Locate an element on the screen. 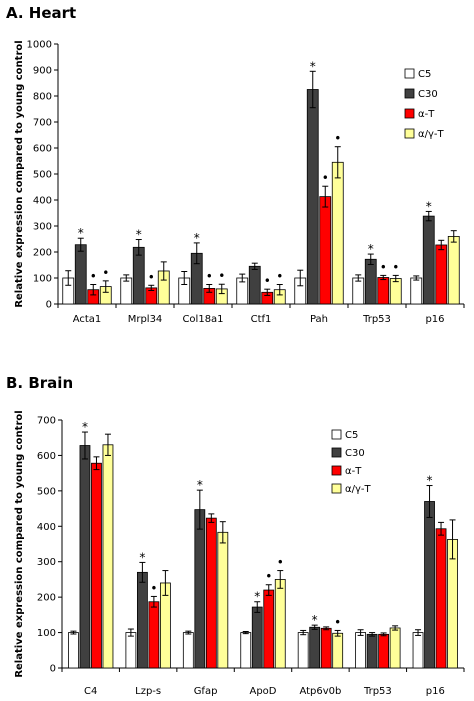 The image size is (474, 701). y-tick-label: 500 is located at coordinates (42, 175).